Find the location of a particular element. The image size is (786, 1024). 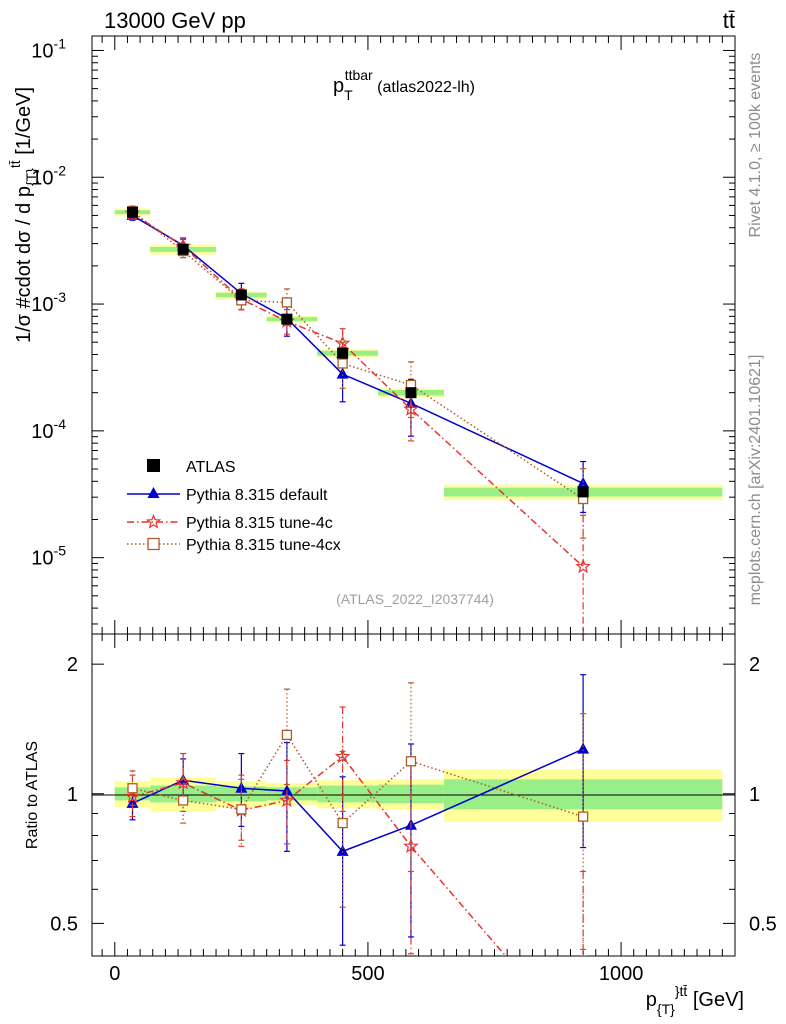

ratio-band-inner is located at coordinates (348, 794).